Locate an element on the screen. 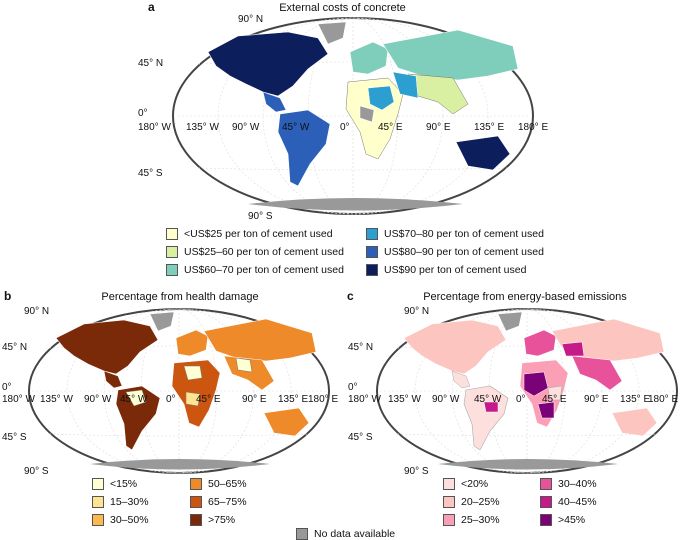 The image size is (685, 540). north-america-region is located at coordinates (107, 347).